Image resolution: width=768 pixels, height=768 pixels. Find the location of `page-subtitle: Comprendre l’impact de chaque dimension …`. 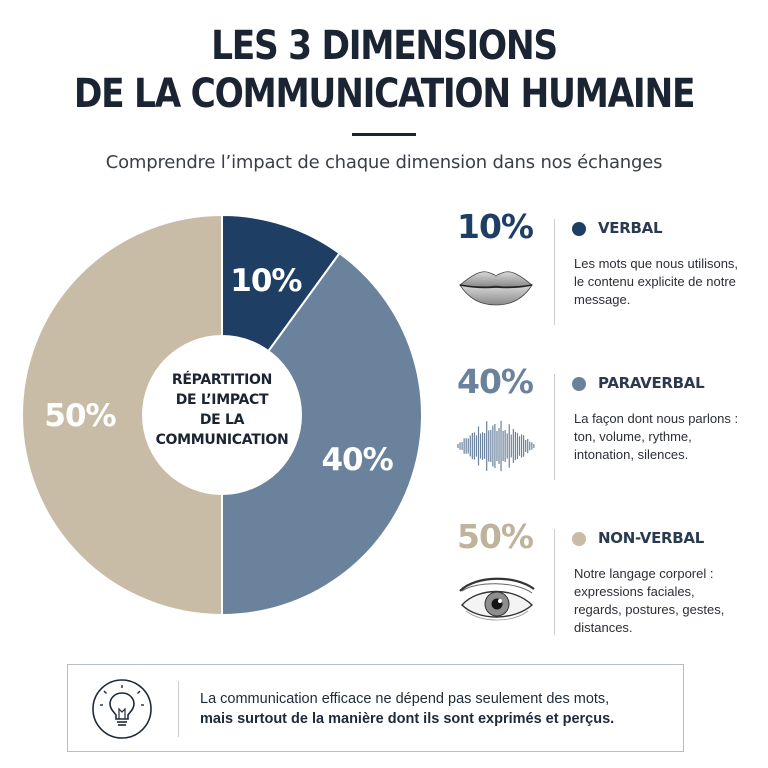

page-subtitle: Comprendre l’impact de chaque dimension … is located at coordinates (384, 162).